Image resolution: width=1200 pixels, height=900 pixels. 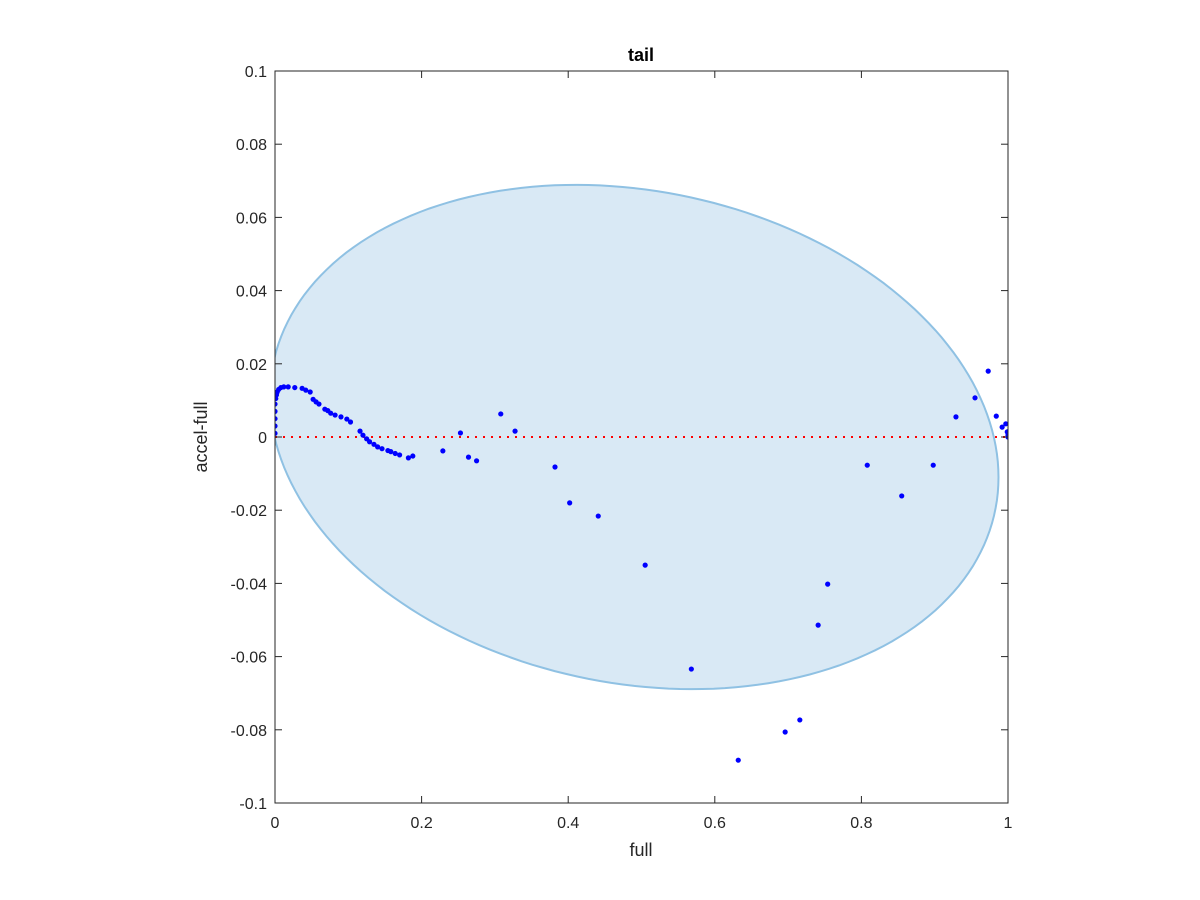 I want to click on y-tick-label: 0.1, so click(x=256, y=72).